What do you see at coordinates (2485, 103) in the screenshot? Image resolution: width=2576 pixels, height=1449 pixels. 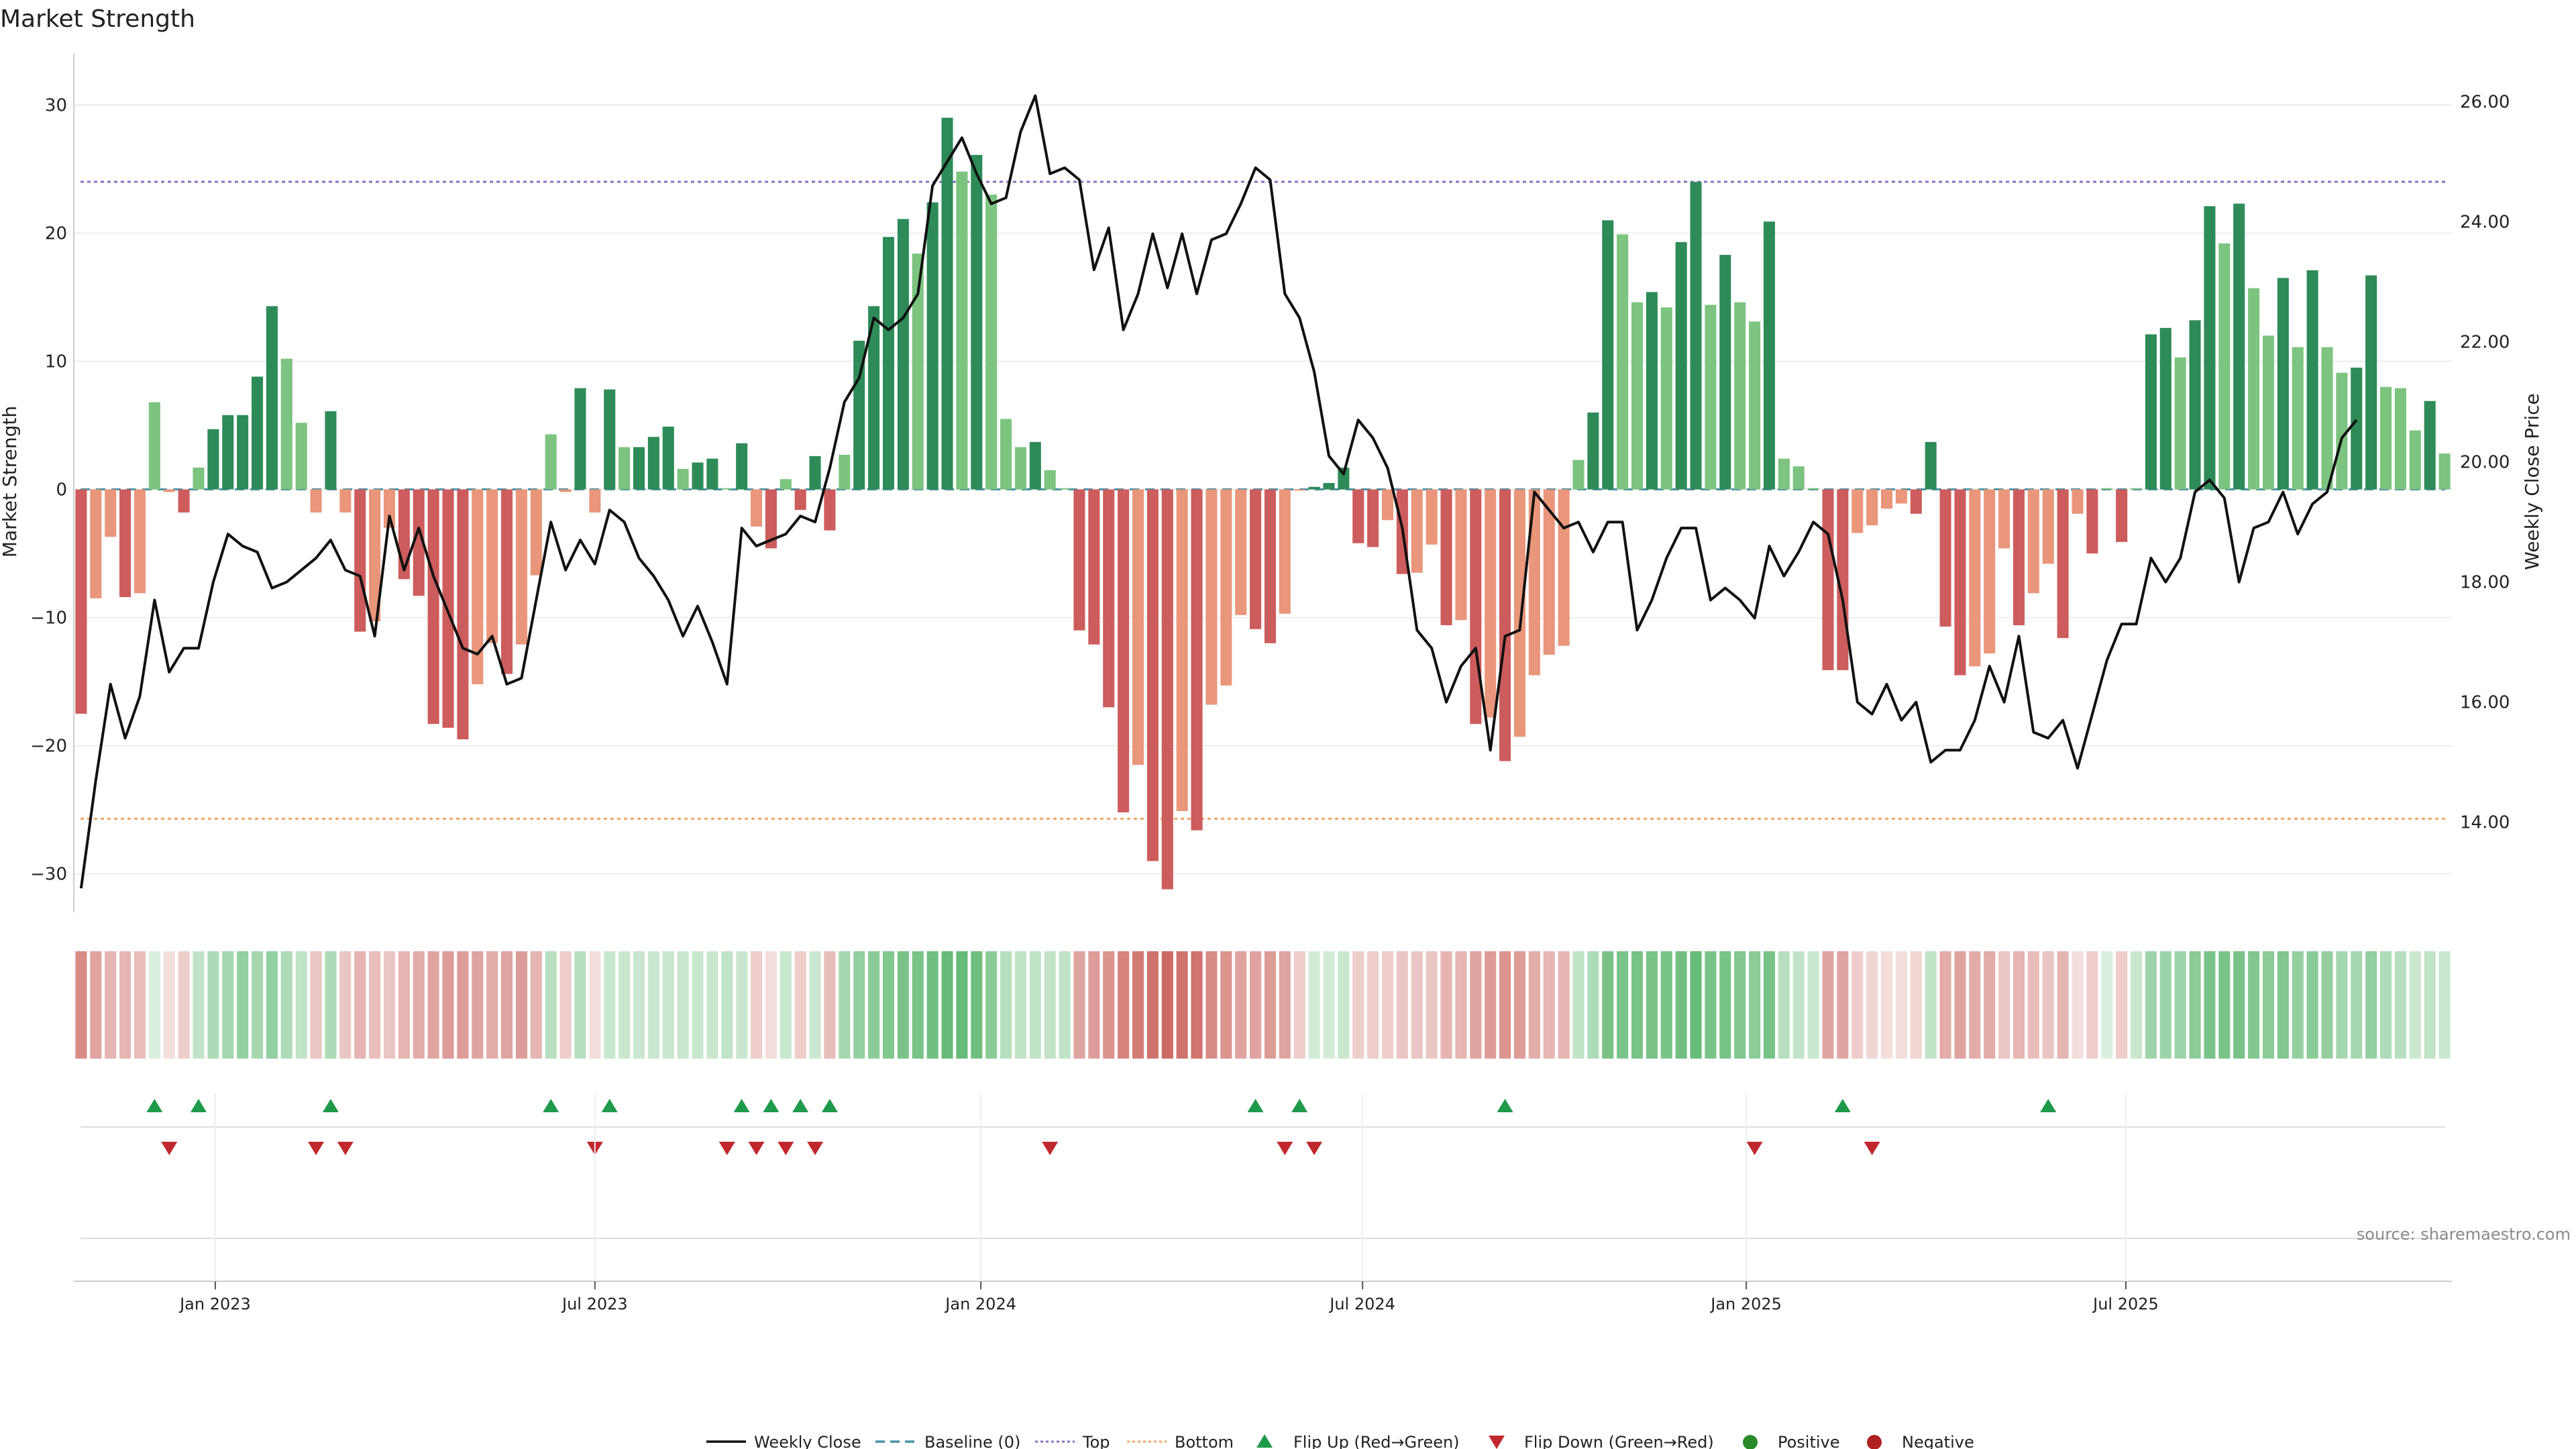 I see `y2-tick-label: 26.00` at bounding box center [2485, 103].